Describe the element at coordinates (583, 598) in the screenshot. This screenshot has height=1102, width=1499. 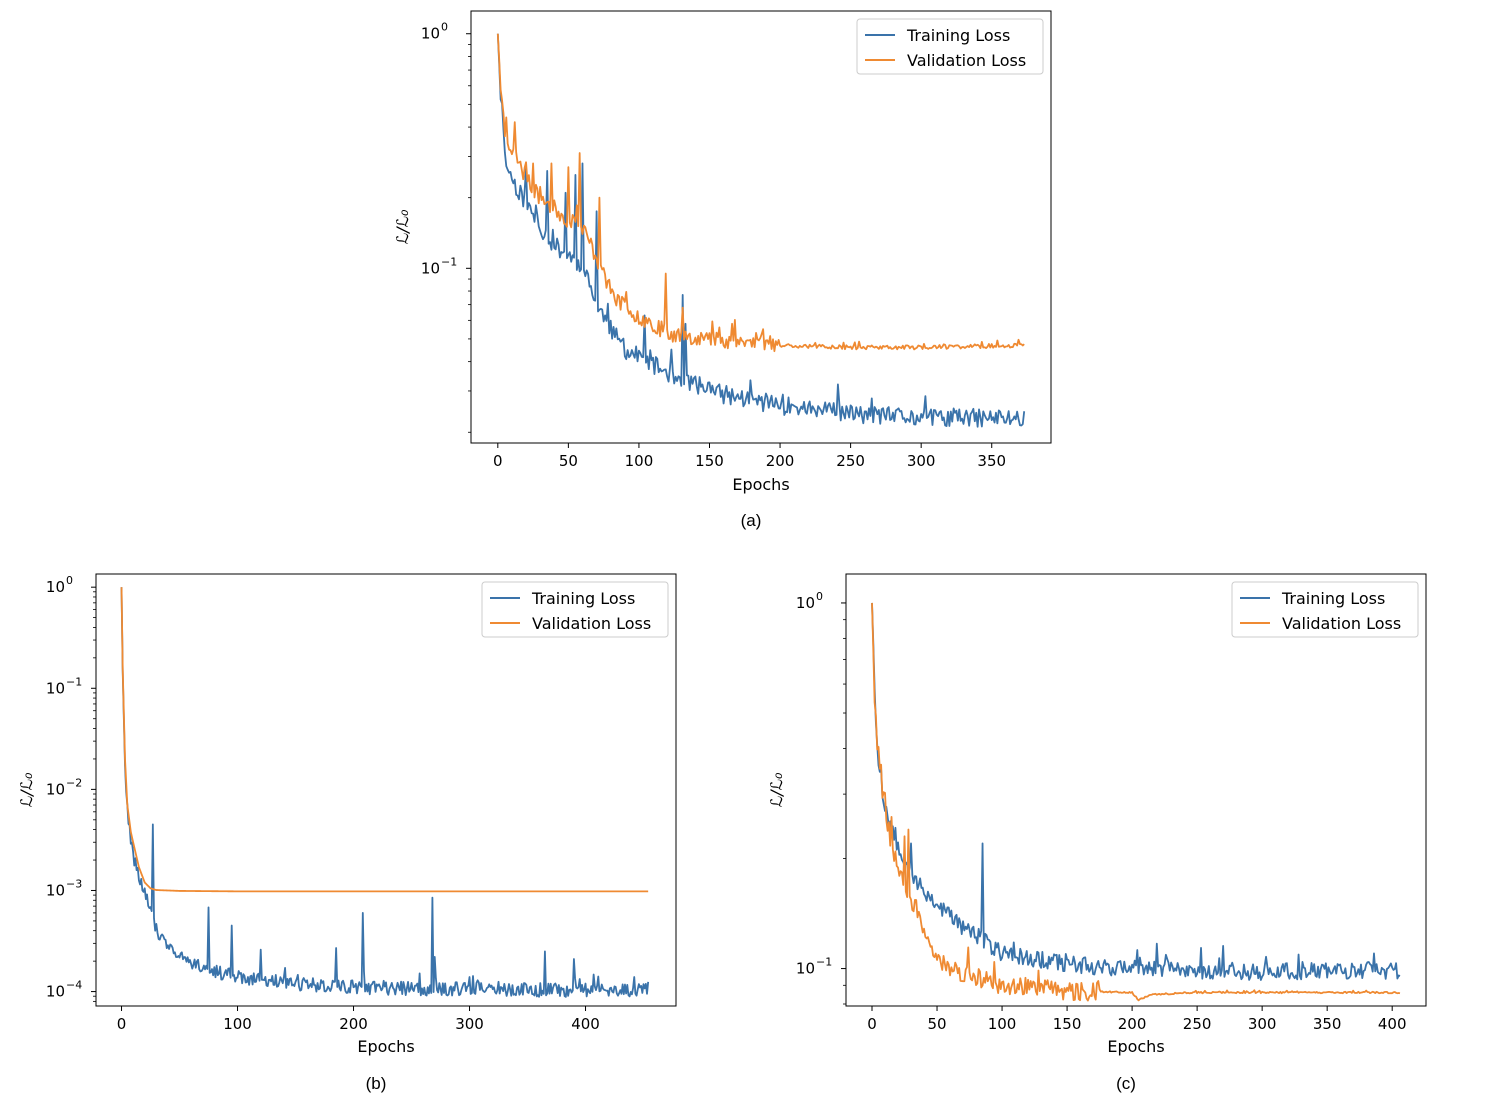
I see `legend-label-training-b: Training Loss` at that location.